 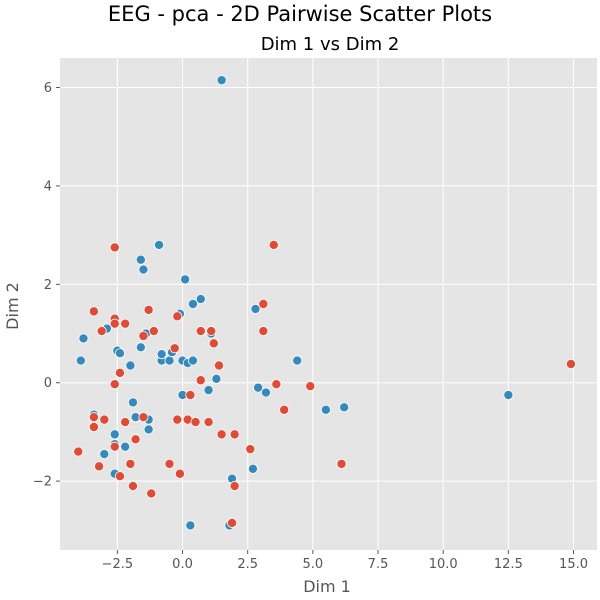 What do you see at coordinates (118, 564) in the screenshot?
I see `x-tick-label: −2.5` at bounding box center [118, 564].